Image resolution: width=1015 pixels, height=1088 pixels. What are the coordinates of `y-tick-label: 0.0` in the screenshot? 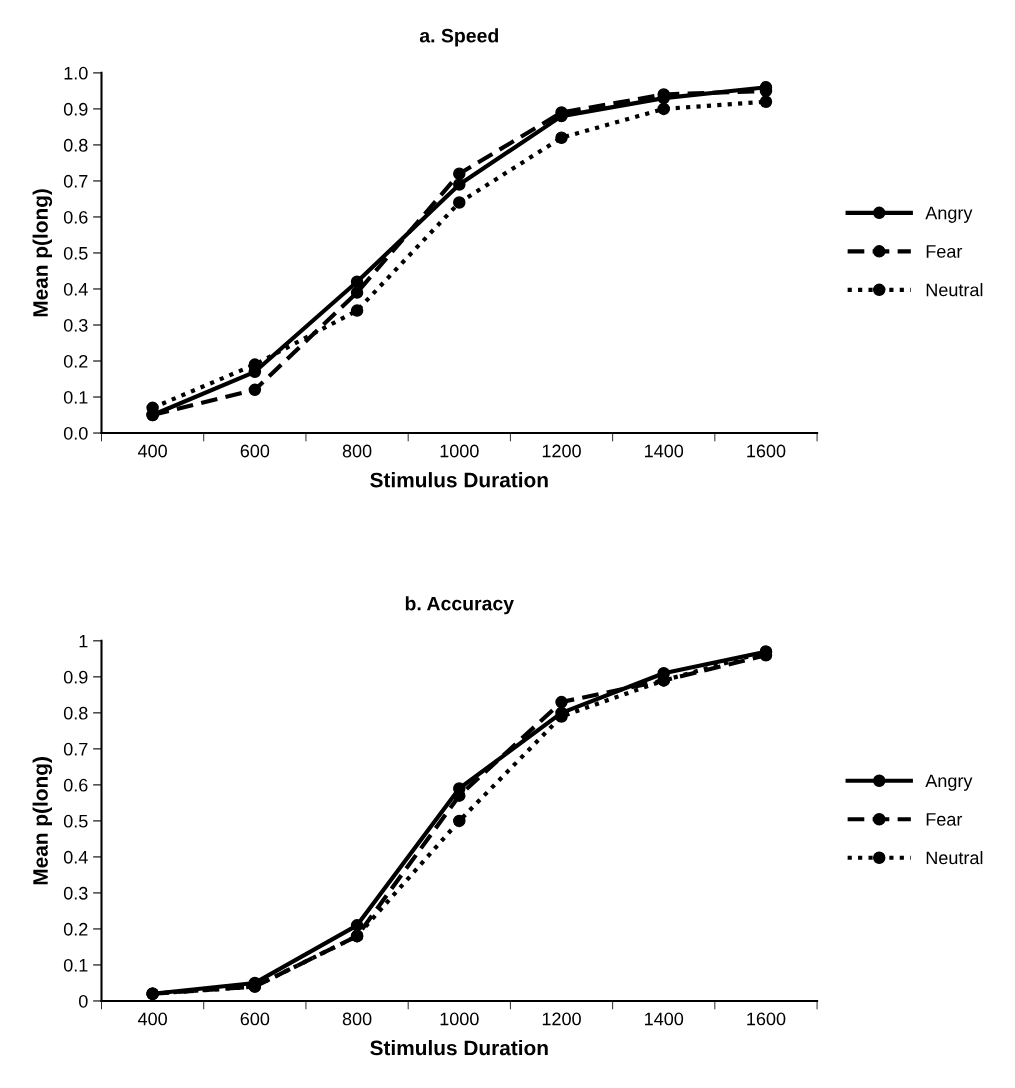 It's located at (75, 433).